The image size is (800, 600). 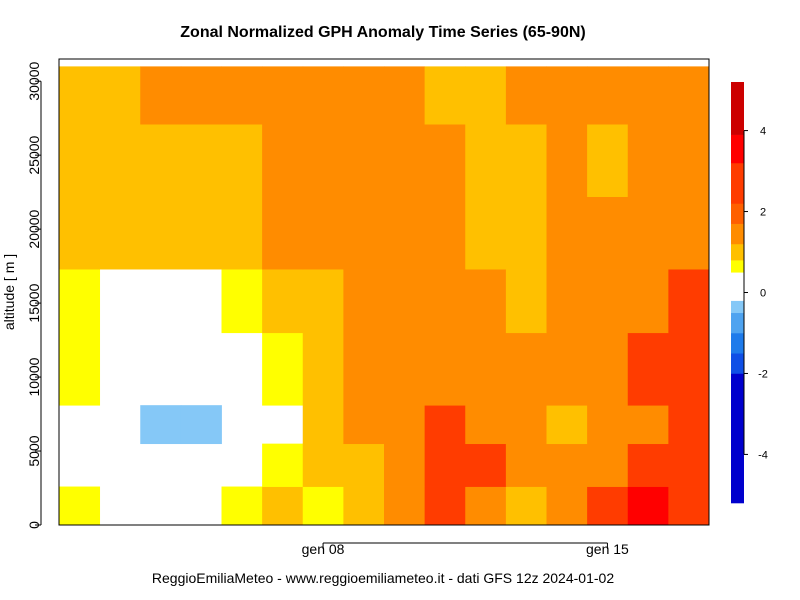 I want to click on x-axis: gen 08 gen 15, so click(x=465, y=549).